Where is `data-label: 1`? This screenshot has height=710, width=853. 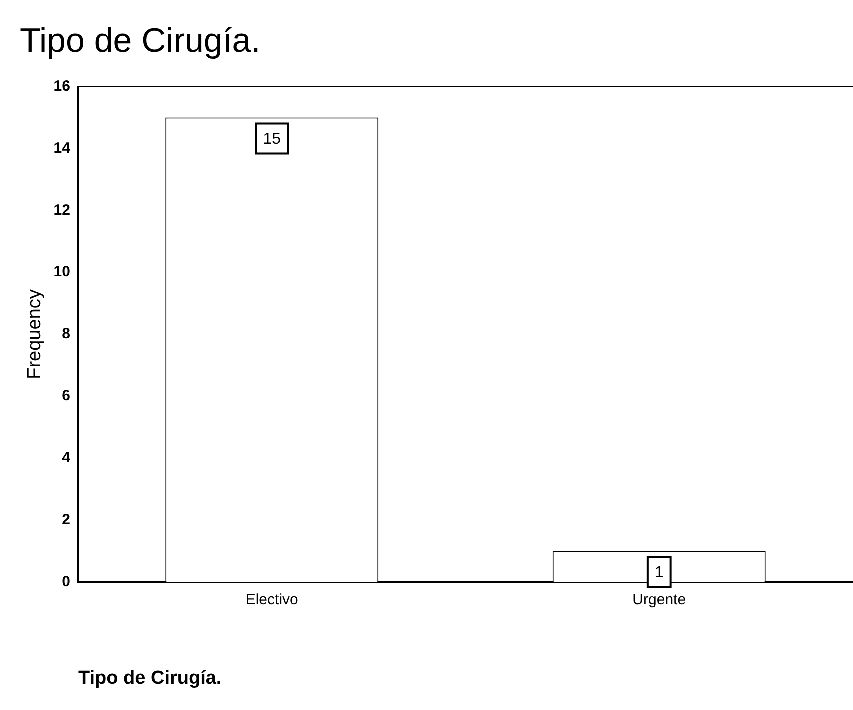 data-label: 1 is located at coordinates (659, 573).